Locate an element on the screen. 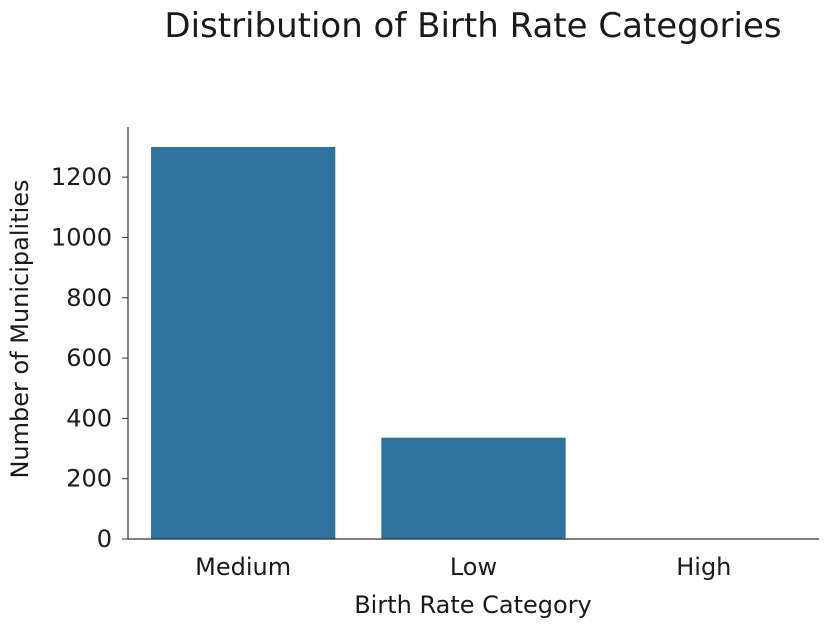 This screenshot has height=629, width=828. bar-medium is located at coordinates (243, 343).